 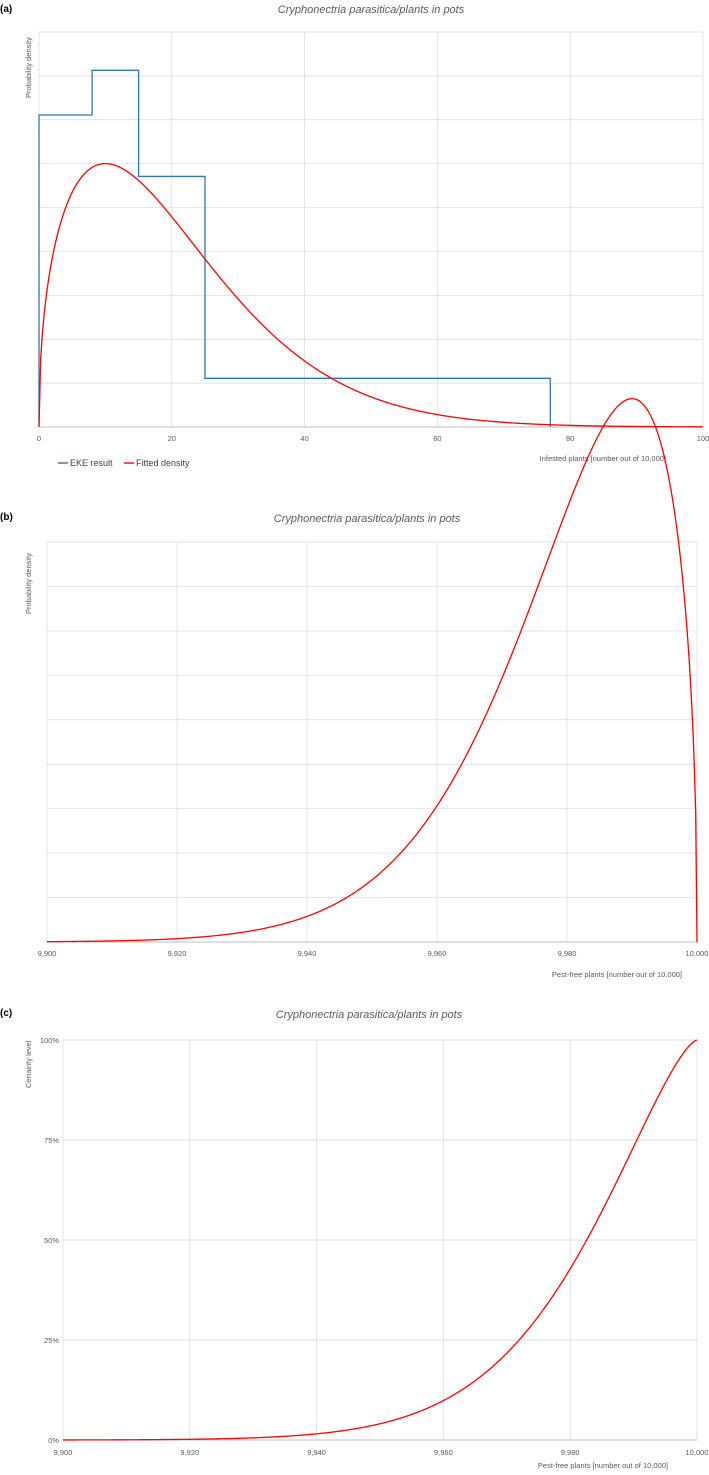 What do you see at coordinates (6, 9) in the screenshot?
I see `panel-a-label: (a)` at bounding box center [6, 9].